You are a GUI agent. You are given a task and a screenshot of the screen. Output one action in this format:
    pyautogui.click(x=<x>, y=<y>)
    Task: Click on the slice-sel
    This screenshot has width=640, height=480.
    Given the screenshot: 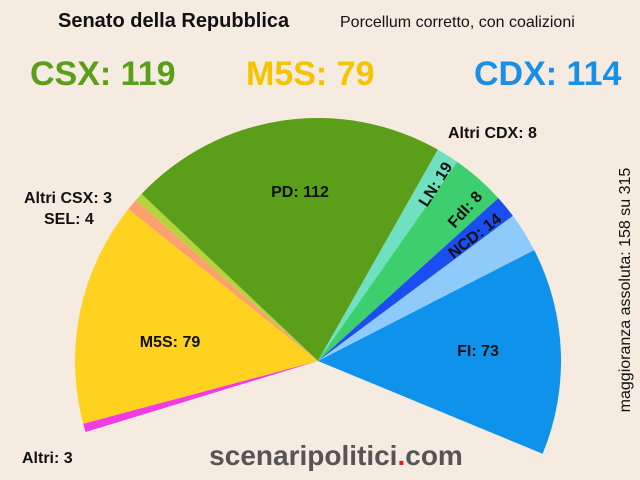 What is the action you would take?
    pyautogui.click(x=223, y=280)
    